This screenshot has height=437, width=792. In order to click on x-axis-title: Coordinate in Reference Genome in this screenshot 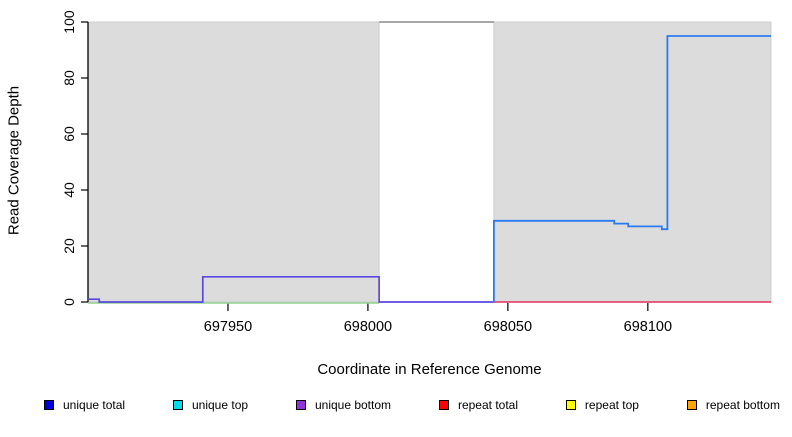, I will do `click(429, 369)`.